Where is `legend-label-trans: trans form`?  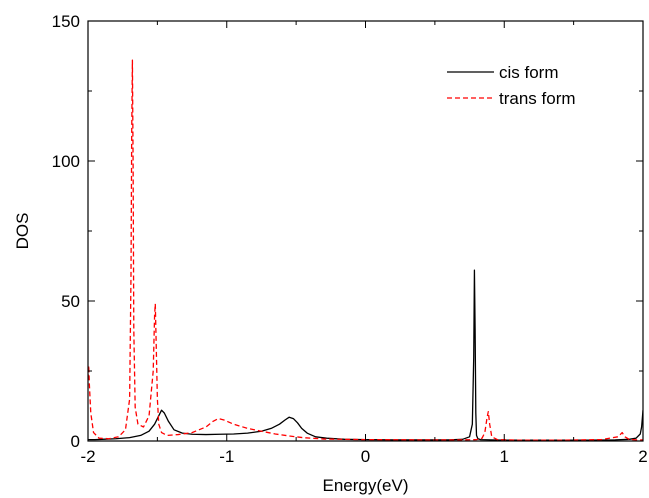
legend-label-trans: trans form is located at coordinates (537, 98).